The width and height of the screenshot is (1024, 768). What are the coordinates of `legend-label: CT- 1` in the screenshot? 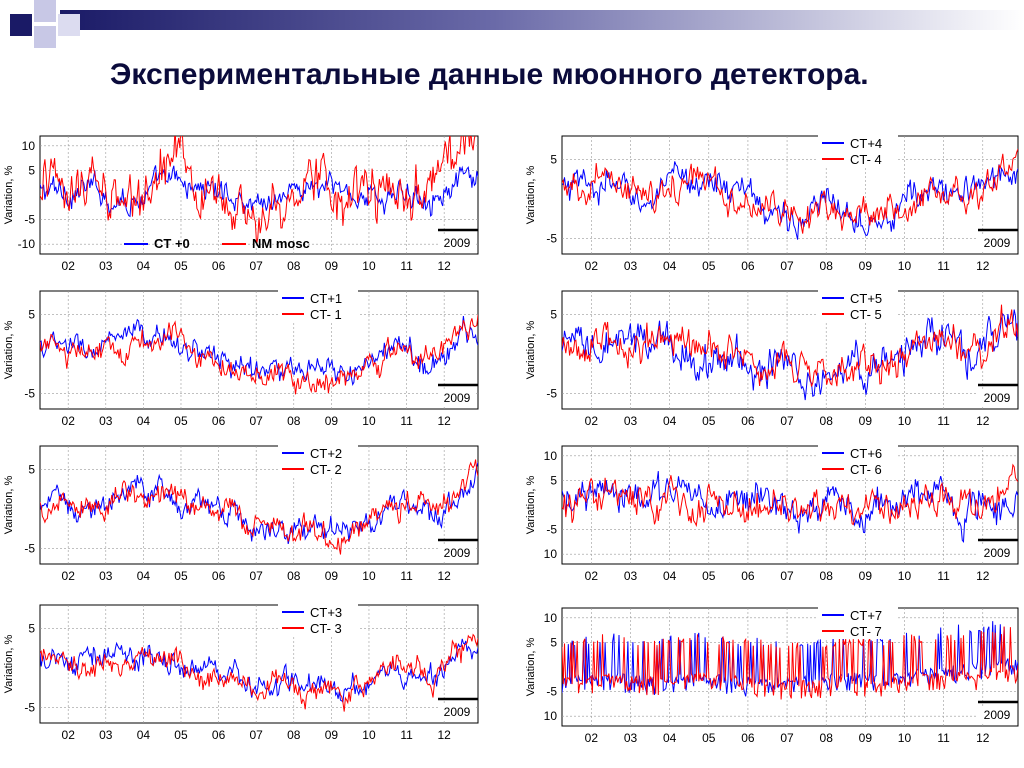 It's located at (326, 314).